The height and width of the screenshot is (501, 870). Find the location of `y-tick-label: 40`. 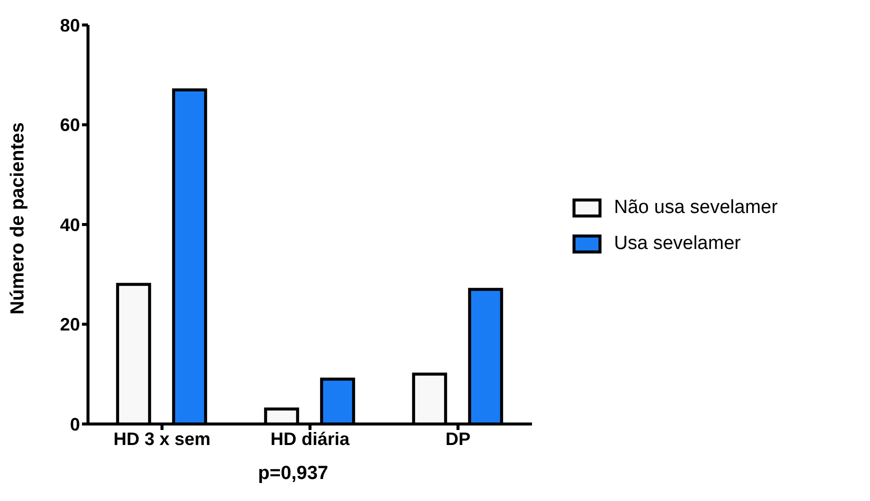

y-tick-label: 40 is located at coordinates (70, 224).